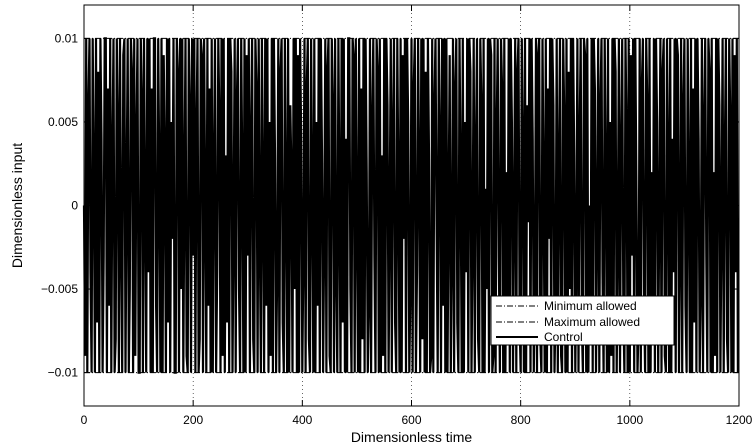  I want to click on legend-label-minimum: Minimum allowed, so click(590, 306).